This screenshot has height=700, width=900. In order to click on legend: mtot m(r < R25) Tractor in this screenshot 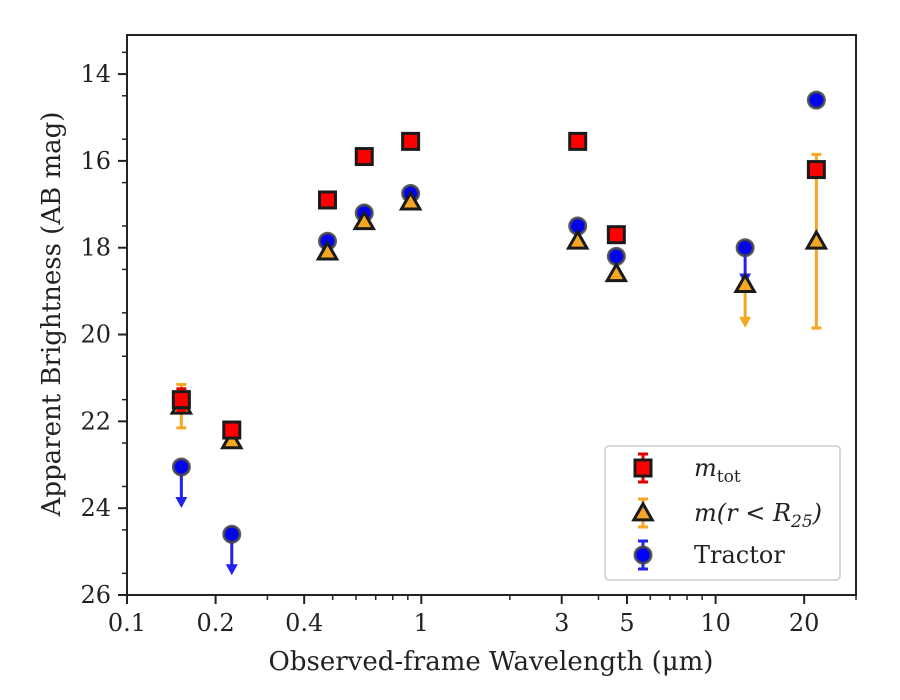, I will do `click(722, 513)`.